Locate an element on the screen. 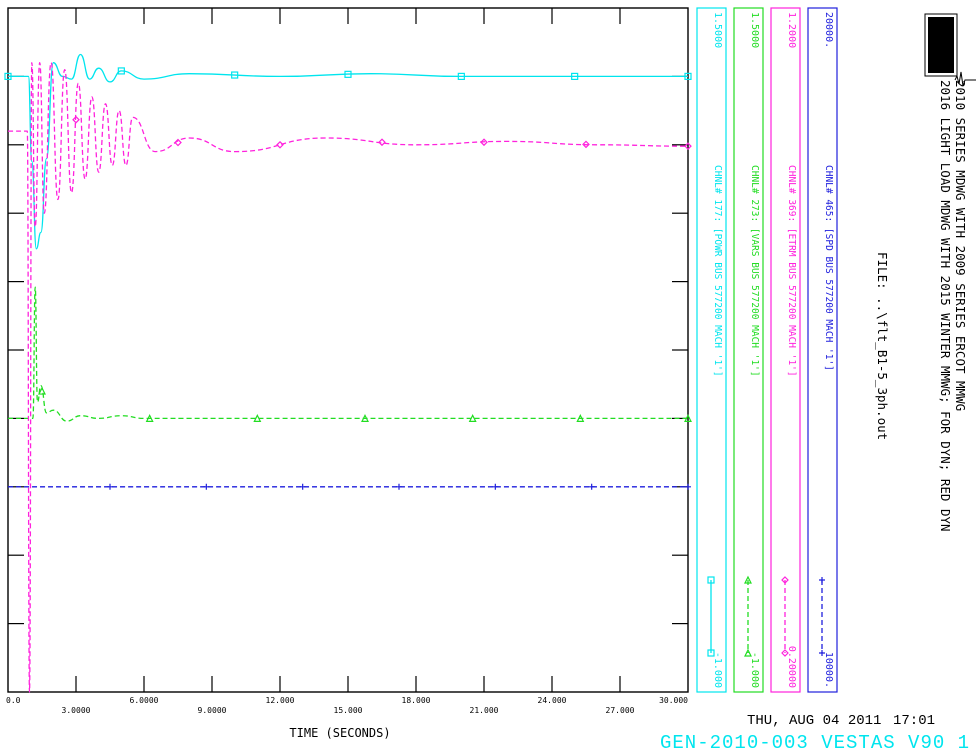 The height and width of the screenshot is (755, 979). x-axis-label: TIME (SECONDS) is located at coordinates (339, 733).